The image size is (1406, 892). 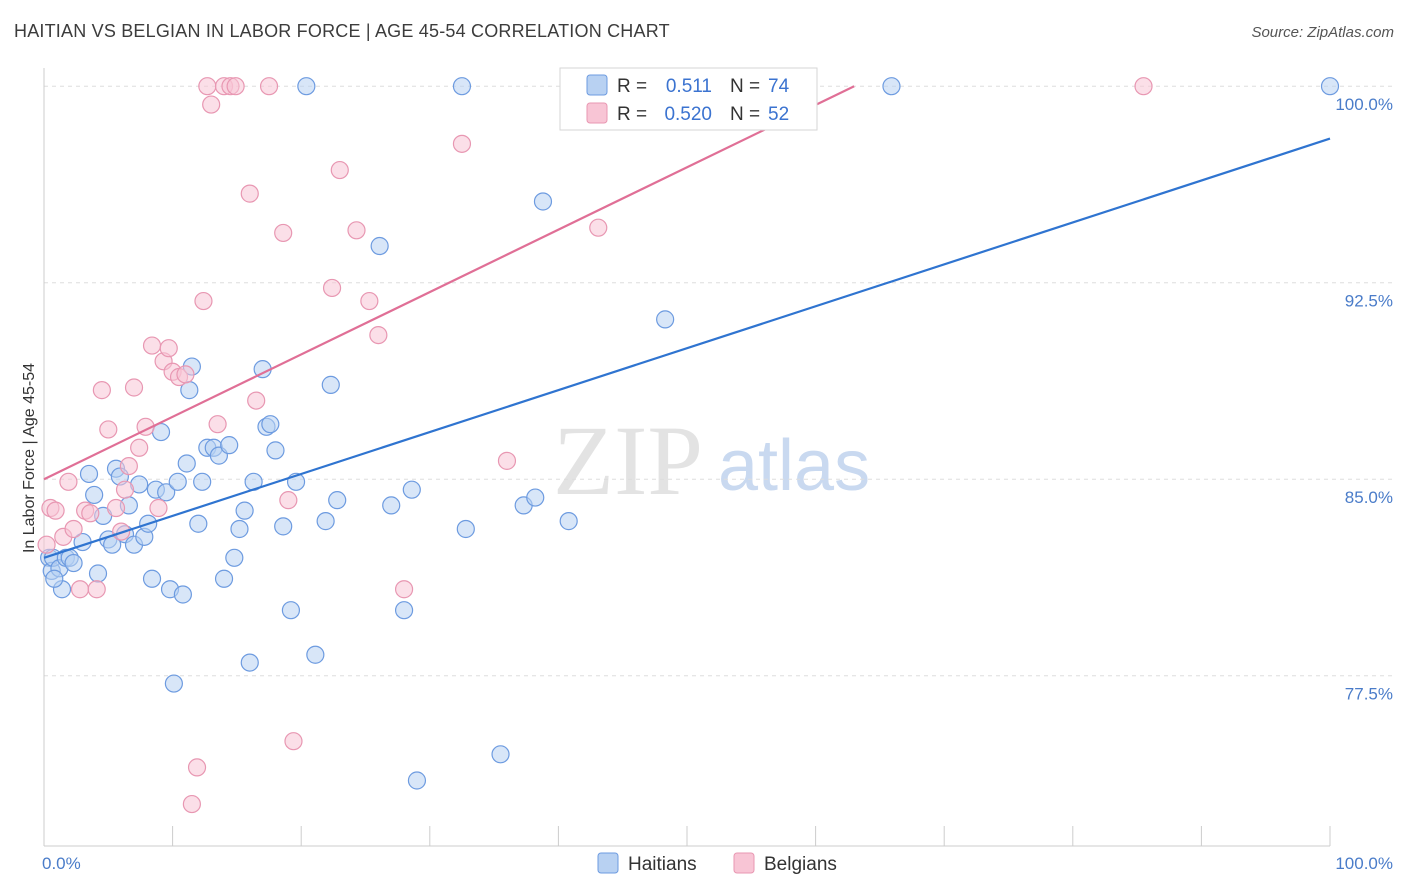 What do you see at coordinates (688, 99) in the screenshot?
I see `stats-legend: R = 0.511 N = 74 R = 0.520 N = 52` at bounding box center [688, 99].